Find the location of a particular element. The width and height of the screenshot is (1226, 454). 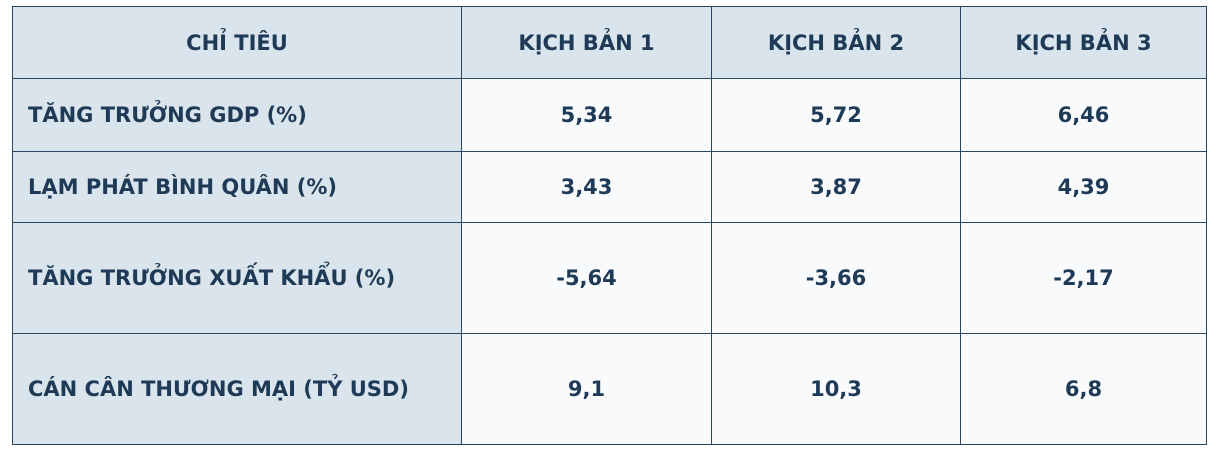

row-label: CÁN CÂN THƯƠNG MẠI (TỶ USD) is located at coordinates (237, 389).